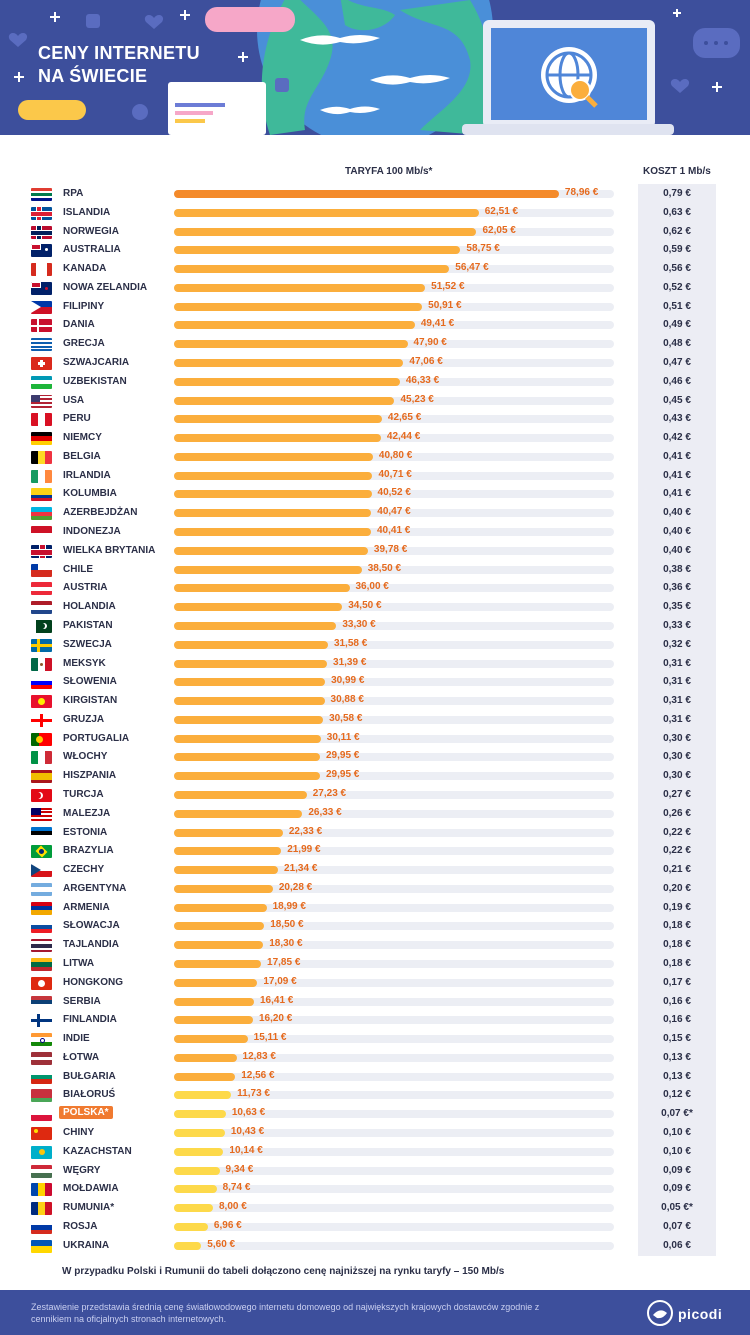 The width and height of the screenshot is (750, 1335). I want to click on cost-per-mbps-value: 0,05 €*, so click(677, 1208).